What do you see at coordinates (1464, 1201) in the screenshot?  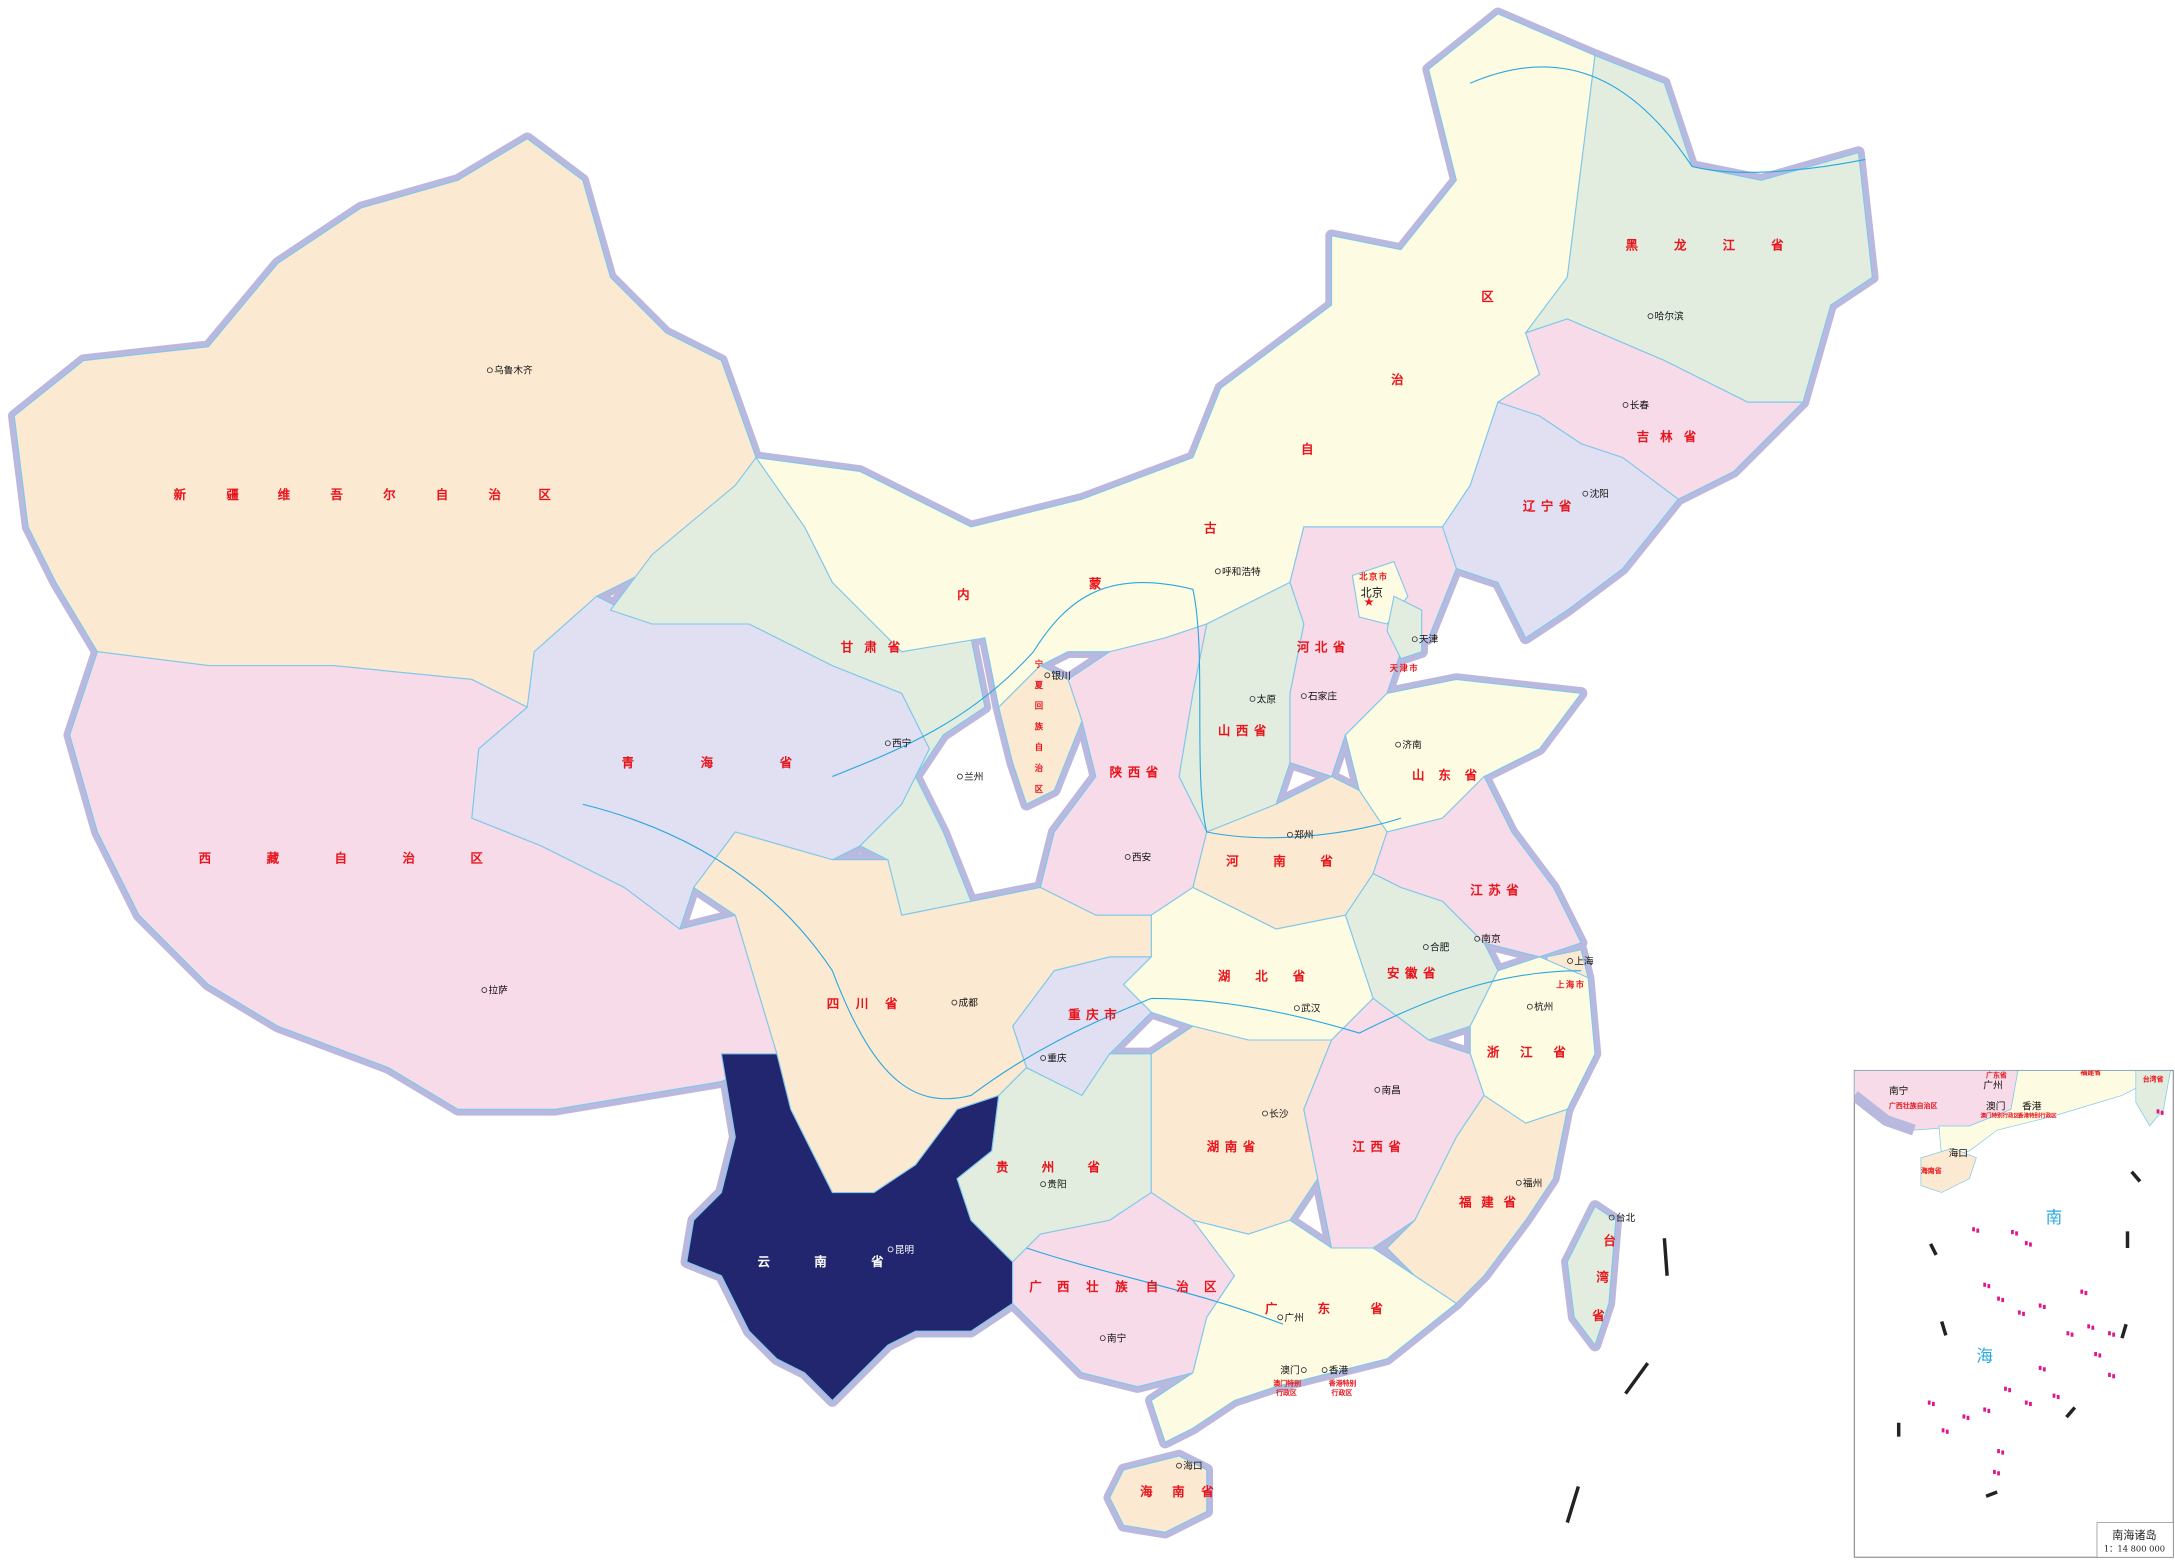 I see `province-label-fujian: 福` at bounding box center [1464, 1201].